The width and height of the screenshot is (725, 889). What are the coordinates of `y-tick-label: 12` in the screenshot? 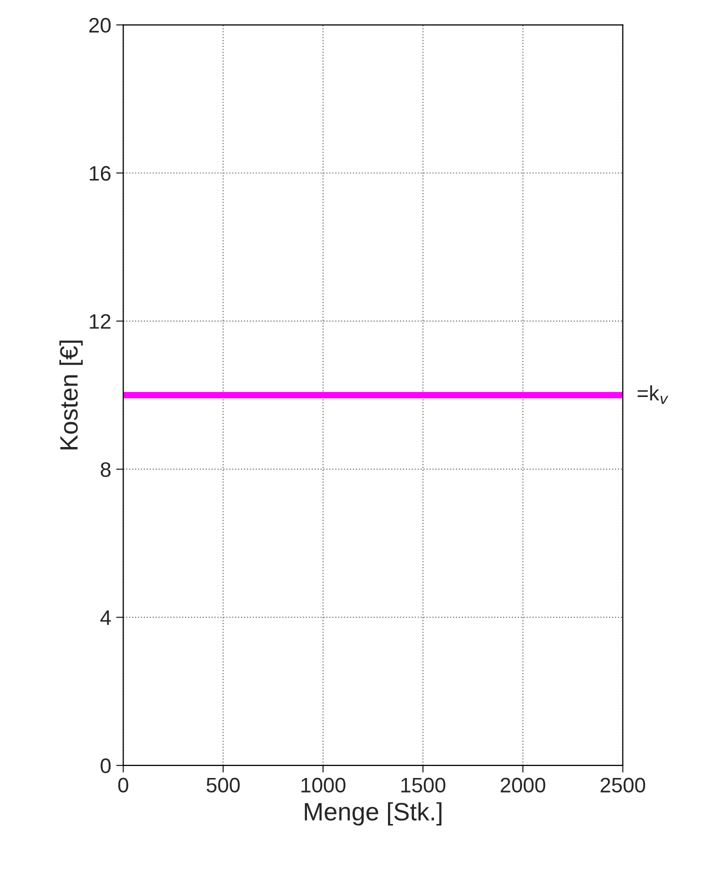 It's located at (100, 321).